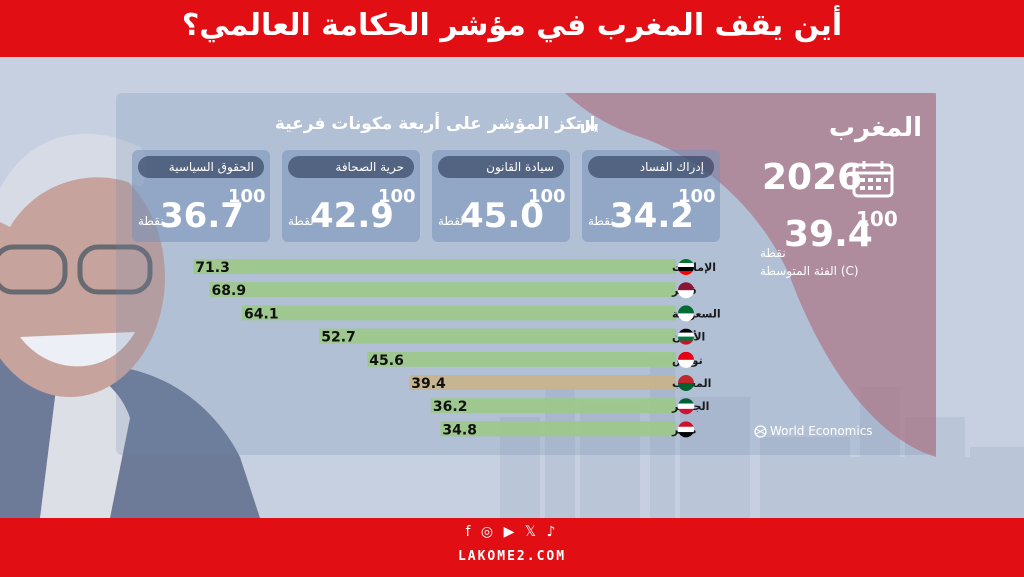 Image resolution: width=1024 pixels, height=577 pixels. Describe the element at coordinates (821, 431) in the screenshot. I see `source-label: World Economics` at that location.